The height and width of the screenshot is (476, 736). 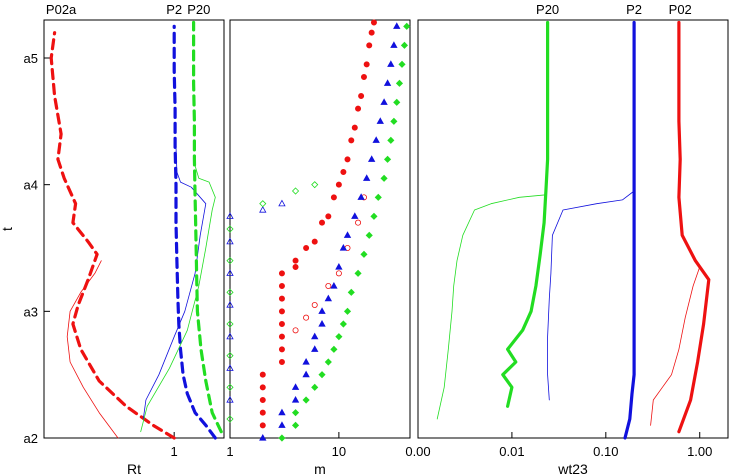 What do you see at coordinates (591, 295) in the screenshot?
I see `series-line-blue-thin` at bounding box center [591, 295].